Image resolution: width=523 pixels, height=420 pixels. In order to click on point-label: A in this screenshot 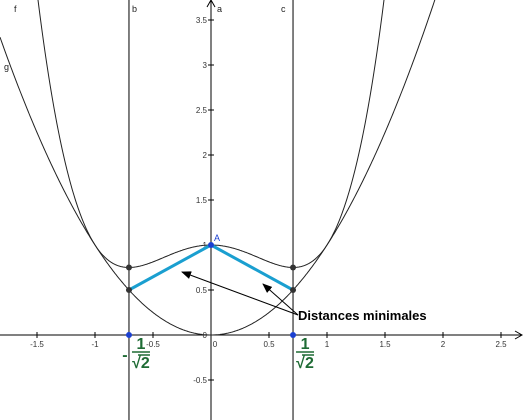, I will do `click(217, 238)`.